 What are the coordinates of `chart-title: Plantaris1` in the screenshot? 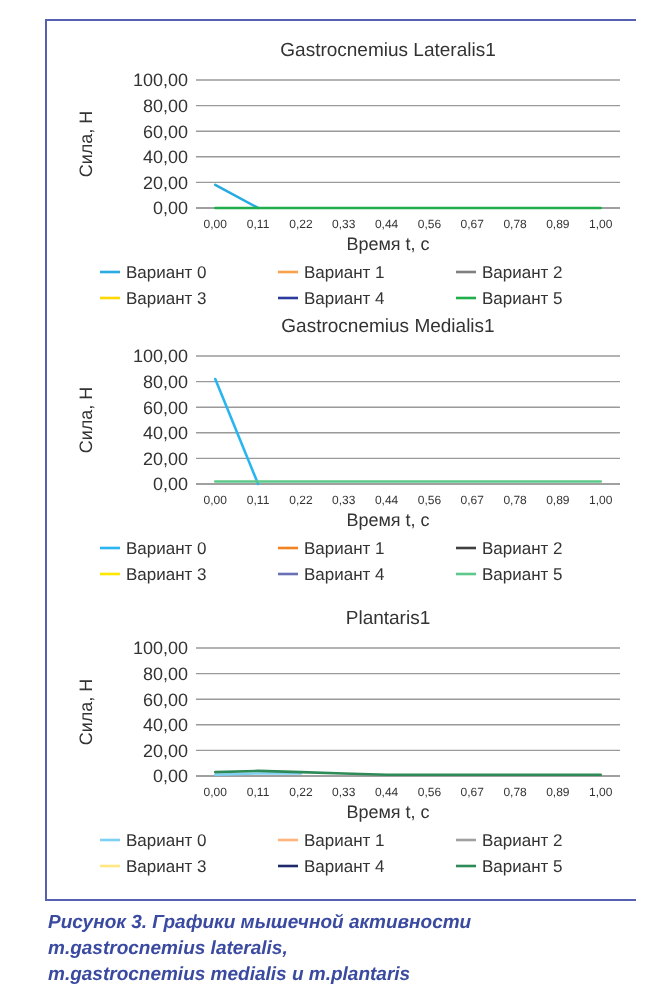 It's located at (388, 619).